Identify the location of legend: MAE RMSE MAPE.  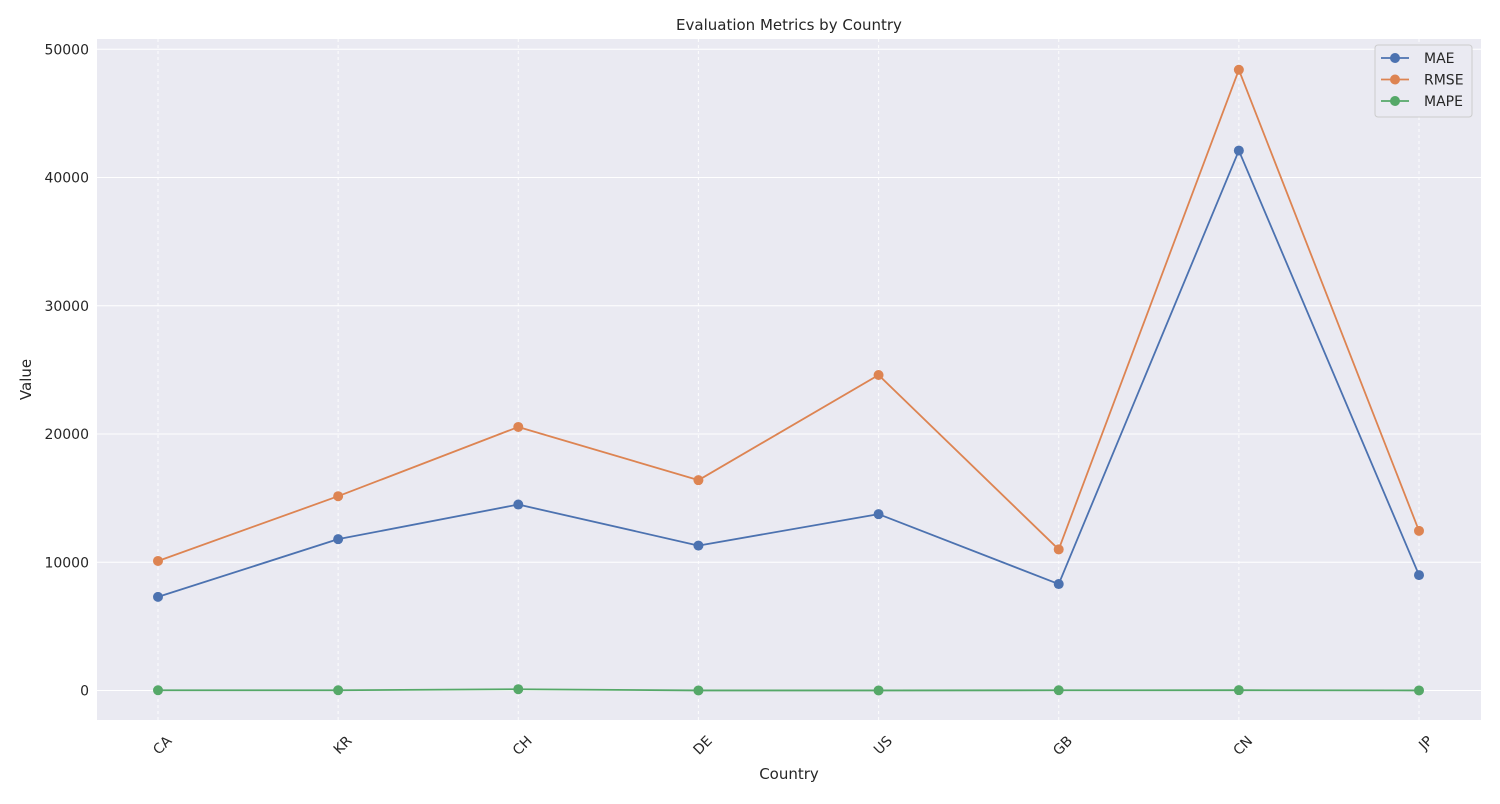
(1423, 81).